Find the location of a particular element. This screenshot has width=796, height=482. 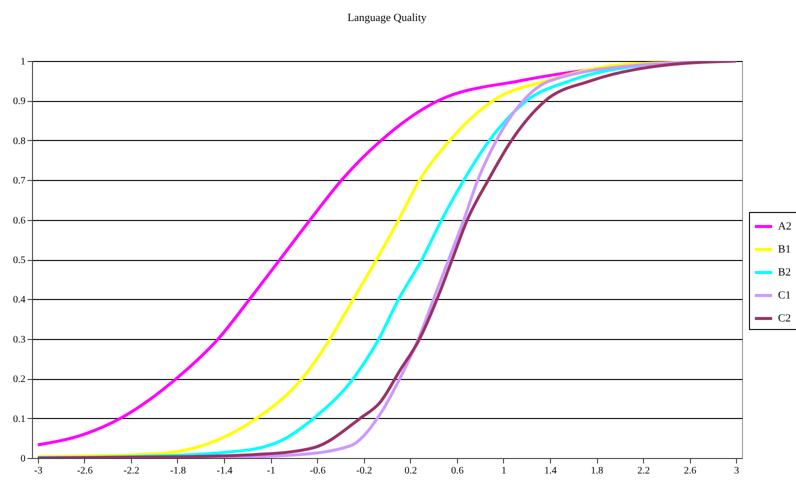

y-tick-label: 0.2 is located at coordinates (19, 380).